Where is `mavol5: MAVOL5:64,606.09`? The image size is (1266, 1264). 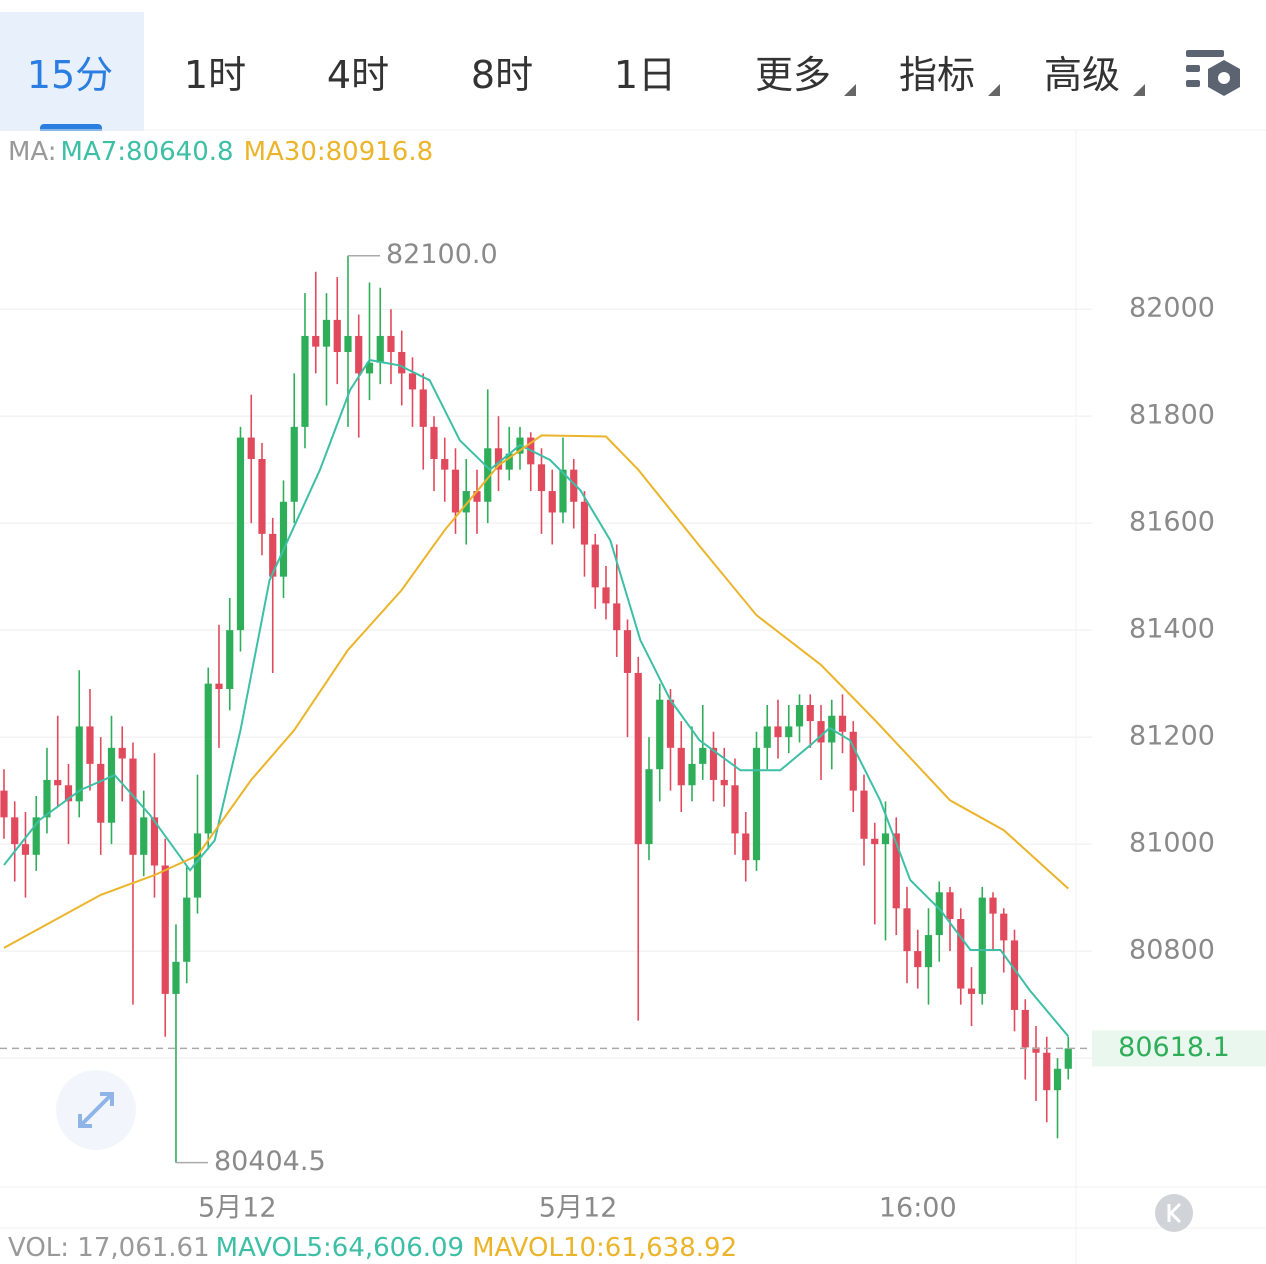
mavol5: MAVOL5:64,606.09 is located at coordinates (340, 1248).